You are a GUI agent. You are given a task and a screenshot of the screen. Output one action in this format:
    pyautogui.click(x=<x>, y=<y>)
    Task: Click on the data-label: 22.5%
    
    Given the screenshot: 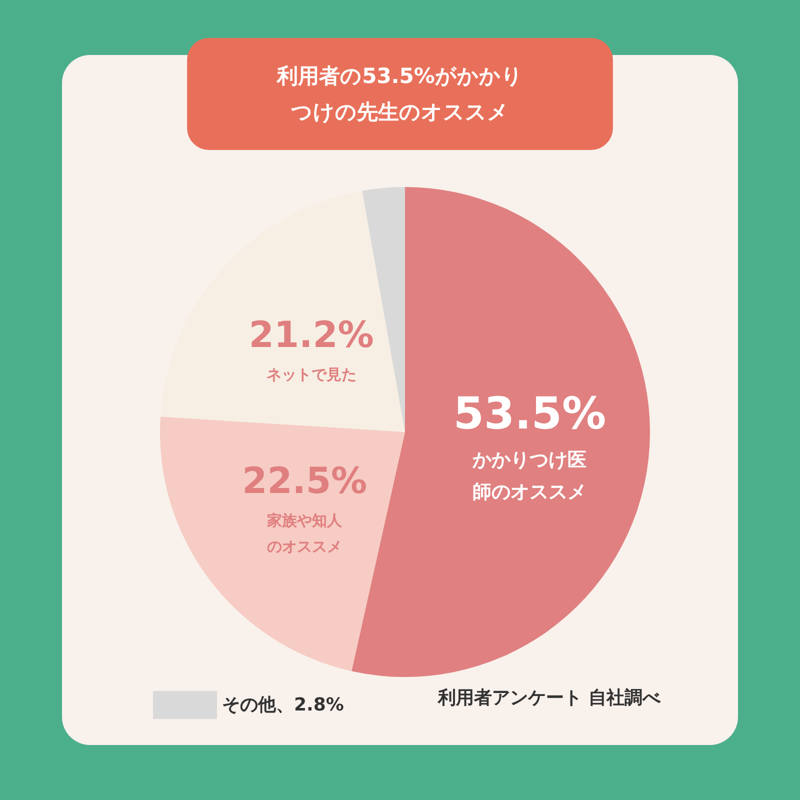 What is the action you would take?
    pyautogui.click(x=305, y=481)
    